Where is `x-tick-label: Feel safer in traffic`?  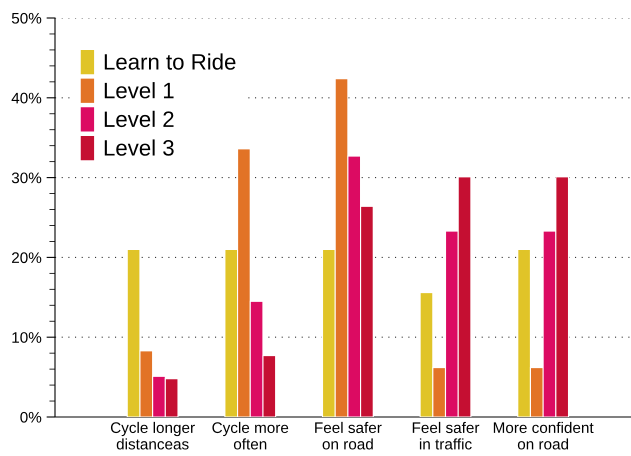
x-tick-label: Feel safer in traffic is located at coordinates (446, 436).